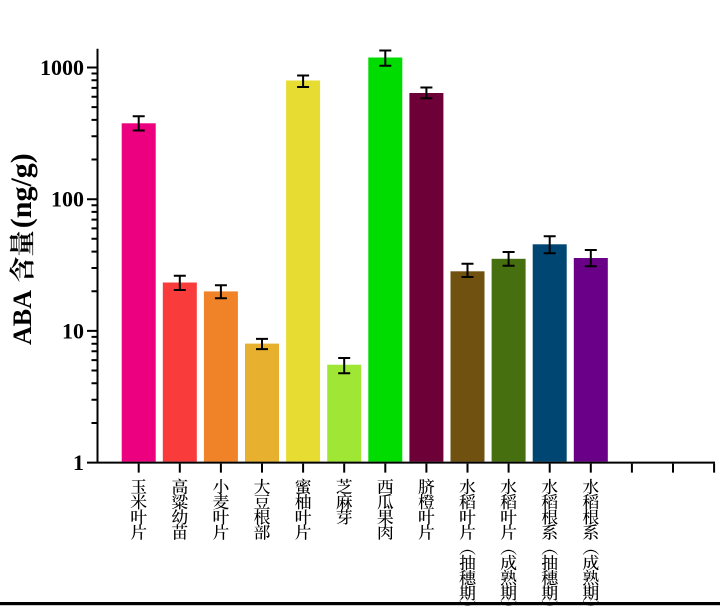 The width and height of the screenshot is (720, 612). Describe the element at coordinates (67, 199) in the screenshot. I see `svg-text: 100` at that location.